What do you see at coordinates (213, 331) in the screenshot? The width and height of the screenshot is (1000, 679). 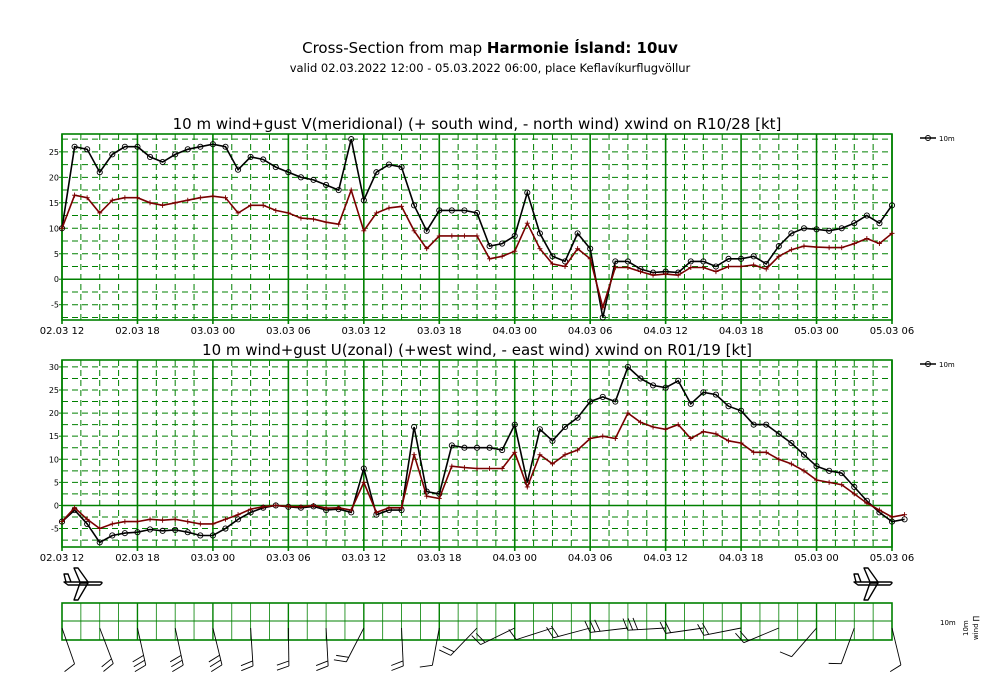 I see `x-tick-label: 03.03 00` at bounding box center [213, 331].